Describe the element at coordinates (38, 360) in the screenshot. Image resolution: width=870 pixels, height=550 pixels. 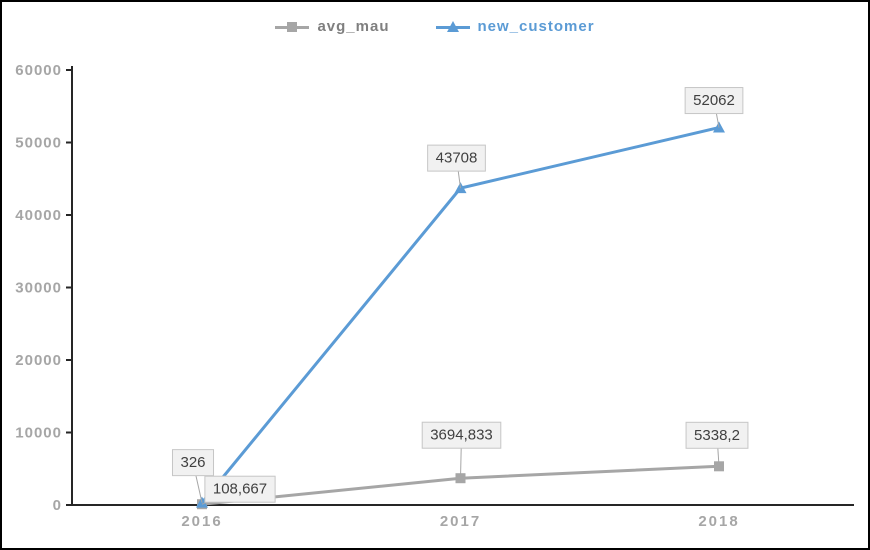
I see `y-tick-label: 20000` at that location.